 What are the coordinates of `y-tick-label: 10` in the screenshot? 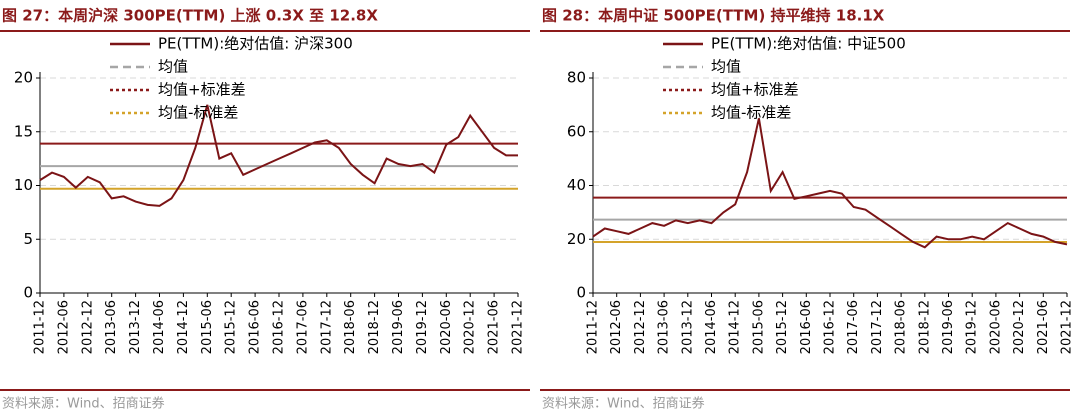 It's located at (23, 185).